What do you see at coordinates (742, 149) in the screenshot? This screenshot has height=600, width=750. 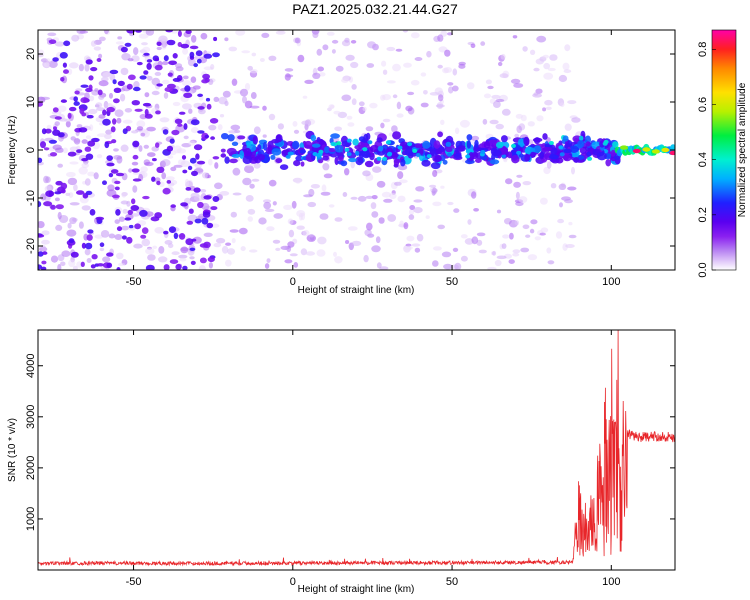 I see `colorbar-label: Normalized spectral amplitude` at bounding box center [742, 149].